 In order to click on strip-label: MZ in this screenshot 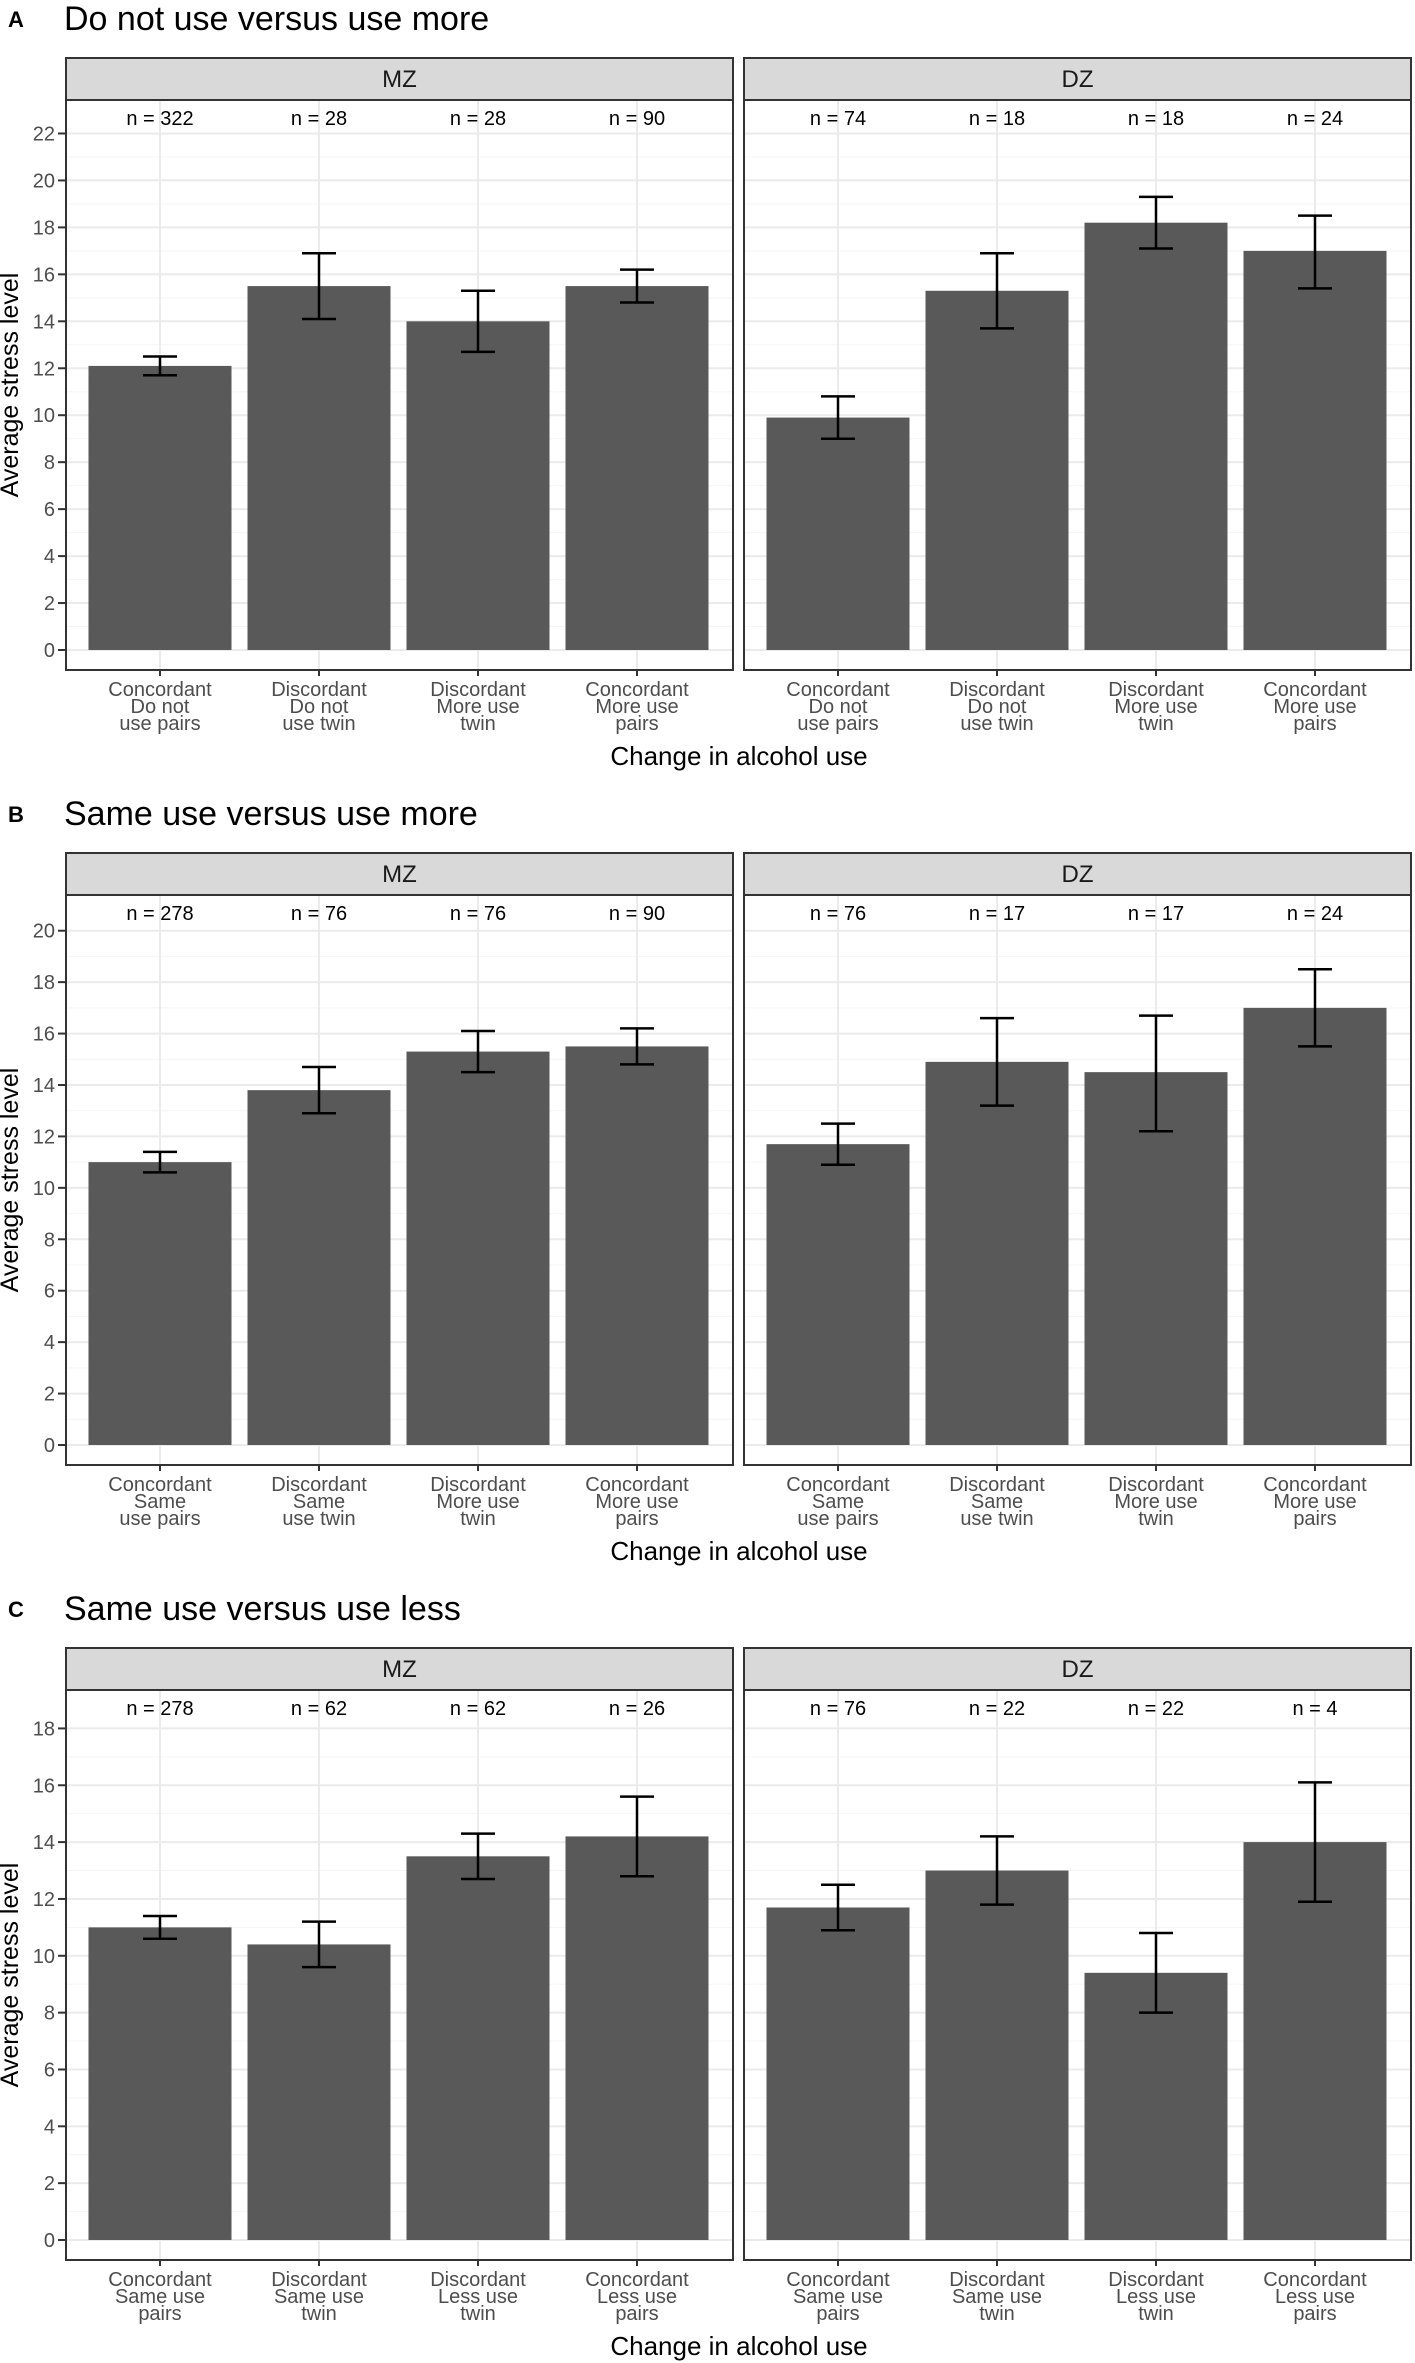, I will do `click(399, 874)`.